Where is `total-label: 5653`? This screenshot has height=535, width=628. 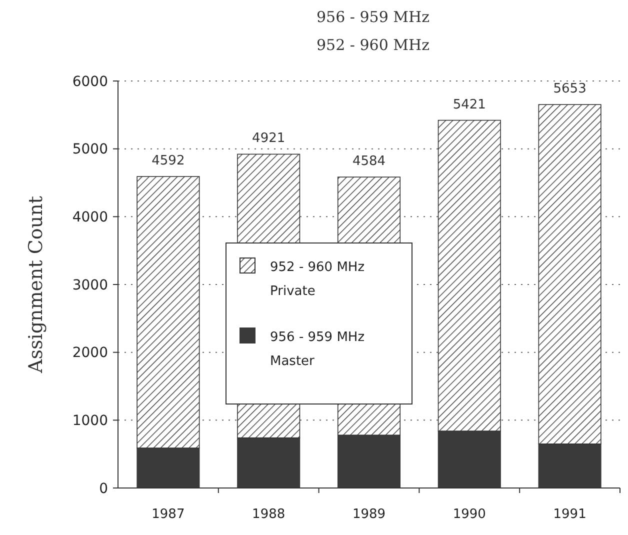
total-label: 5653 is located at coordinates (569, 89).